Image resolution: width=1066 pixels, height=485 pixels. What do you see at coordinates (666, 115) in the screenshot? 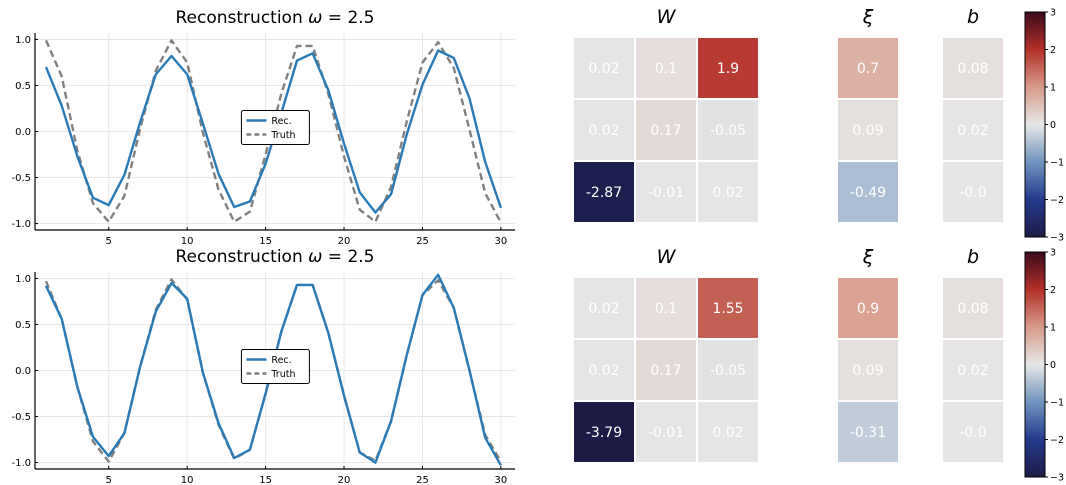
I see `heatmap-panel-W: W 0.02 0.1 1.9 0.02 0.17 -0.05 -2.87 -0.01 0.02` at bounding box center [666, 115].